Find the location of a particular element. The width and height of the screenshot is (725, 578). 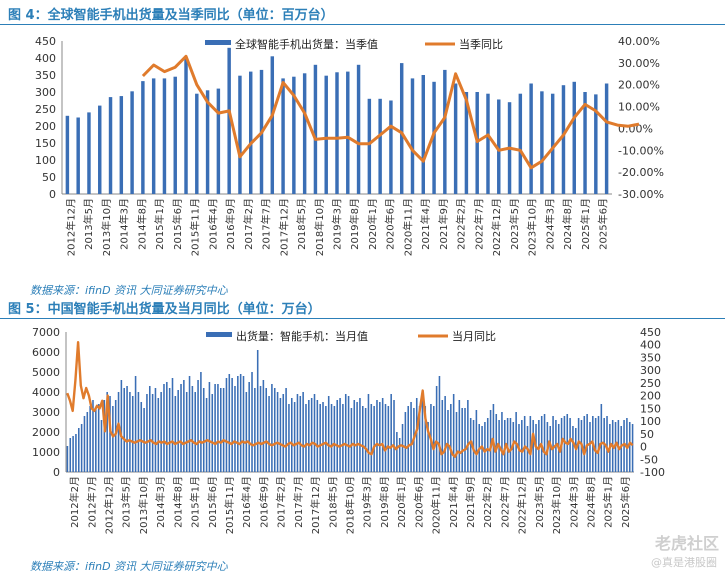

chart-4-x-tick-label: 2015年6月 is located at coordinates (177, 224).